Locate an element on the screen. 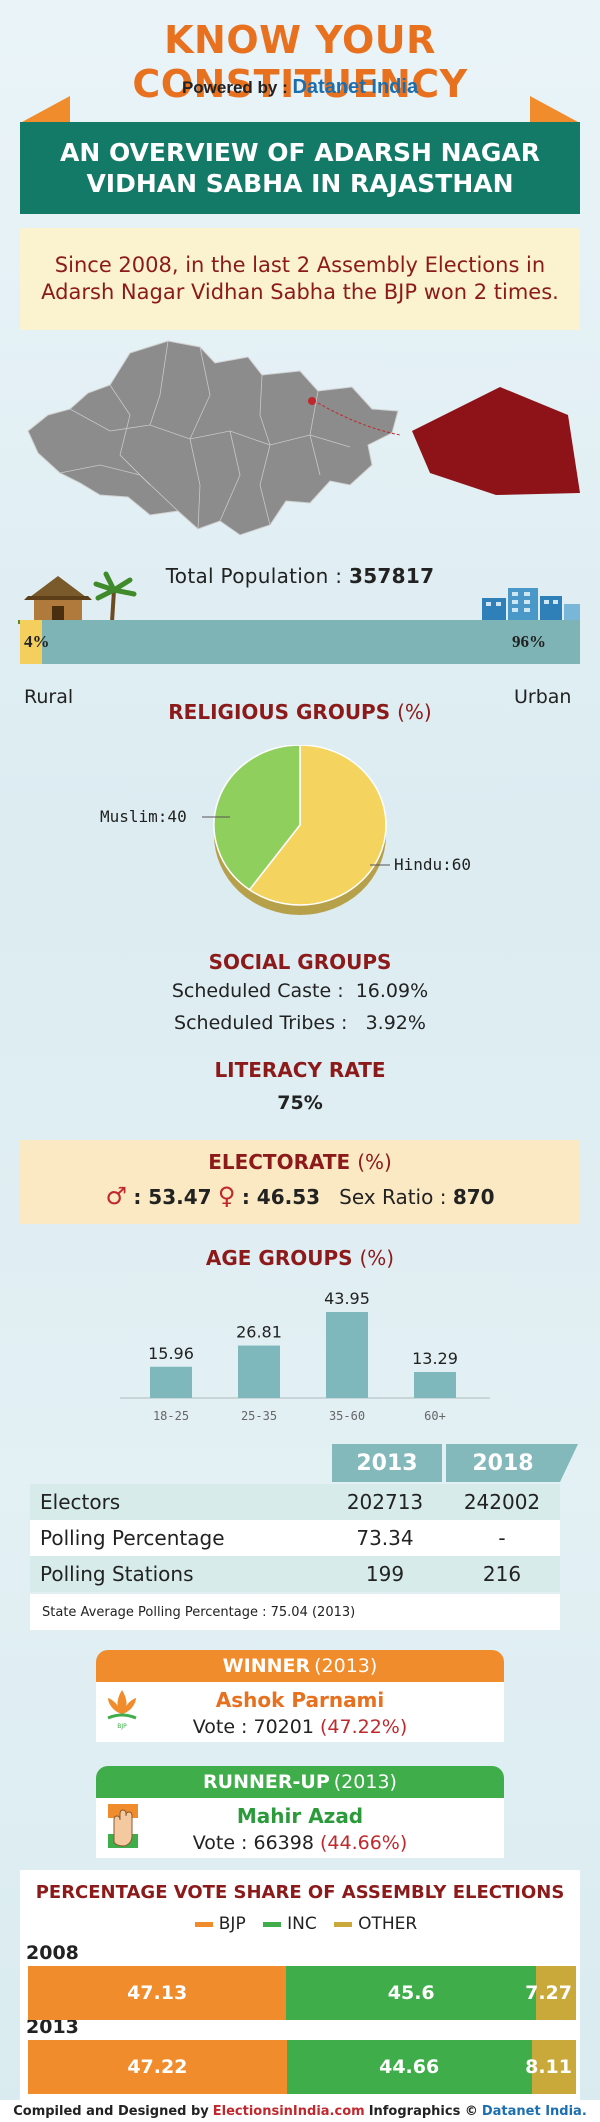  rural-label: Rural is located at coordinates (49, 697).